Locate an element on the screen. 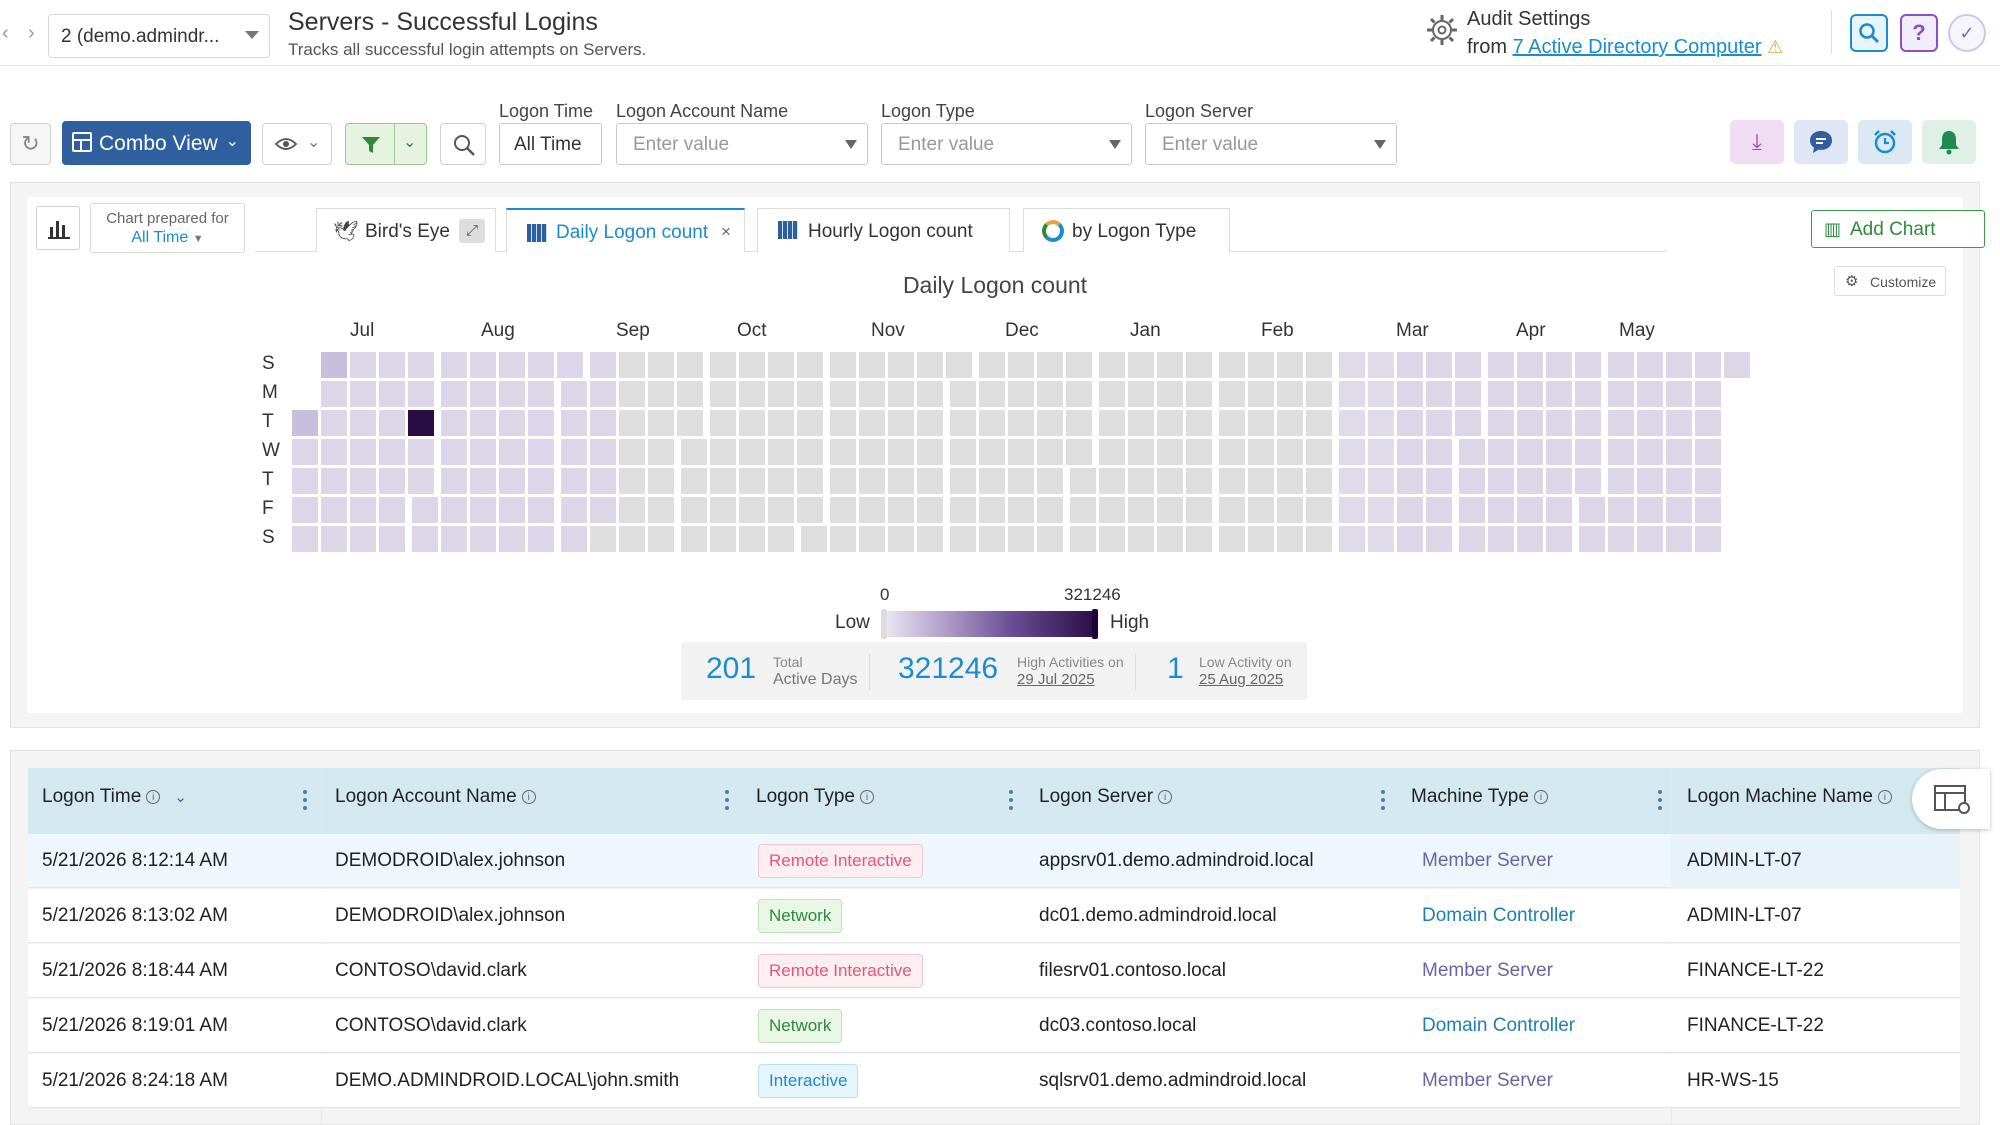 This screenshot has height=1125, width=2000. chart-toggle-button is located at coordinates (58, 228).